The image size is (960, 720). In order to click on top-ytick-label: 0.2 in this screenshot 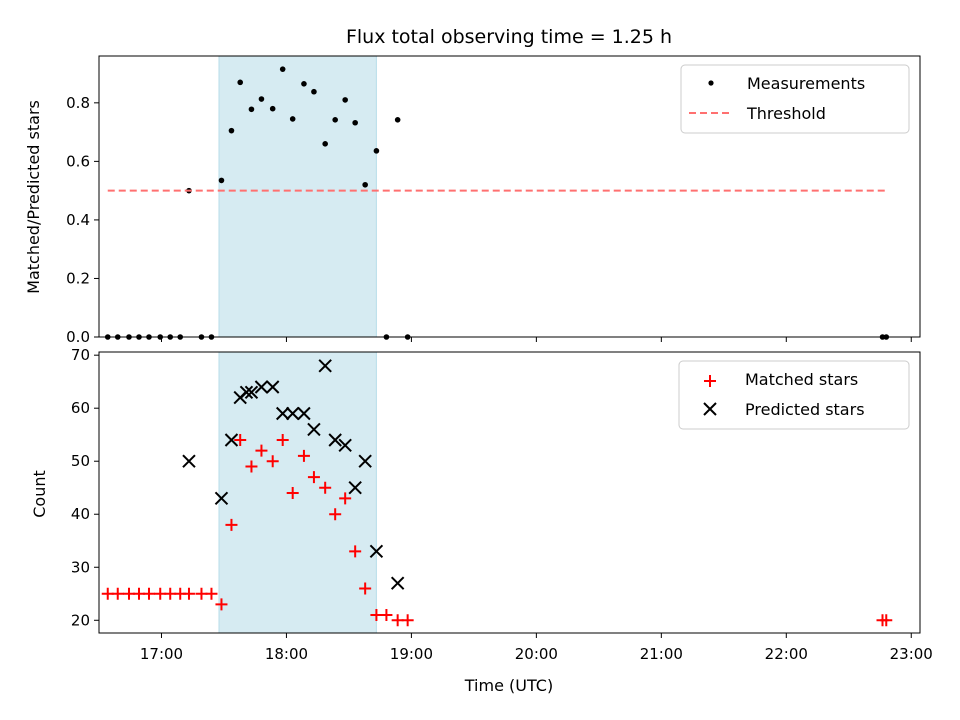, I will do `click(78, 278)`.